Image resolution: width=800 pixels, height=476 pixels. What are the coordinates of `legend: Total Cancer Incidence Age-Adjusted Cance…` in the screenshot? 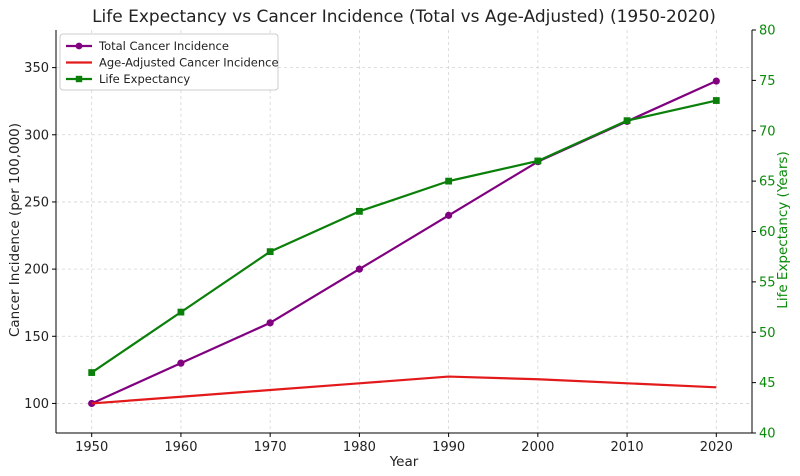 It's located at (169, 62).